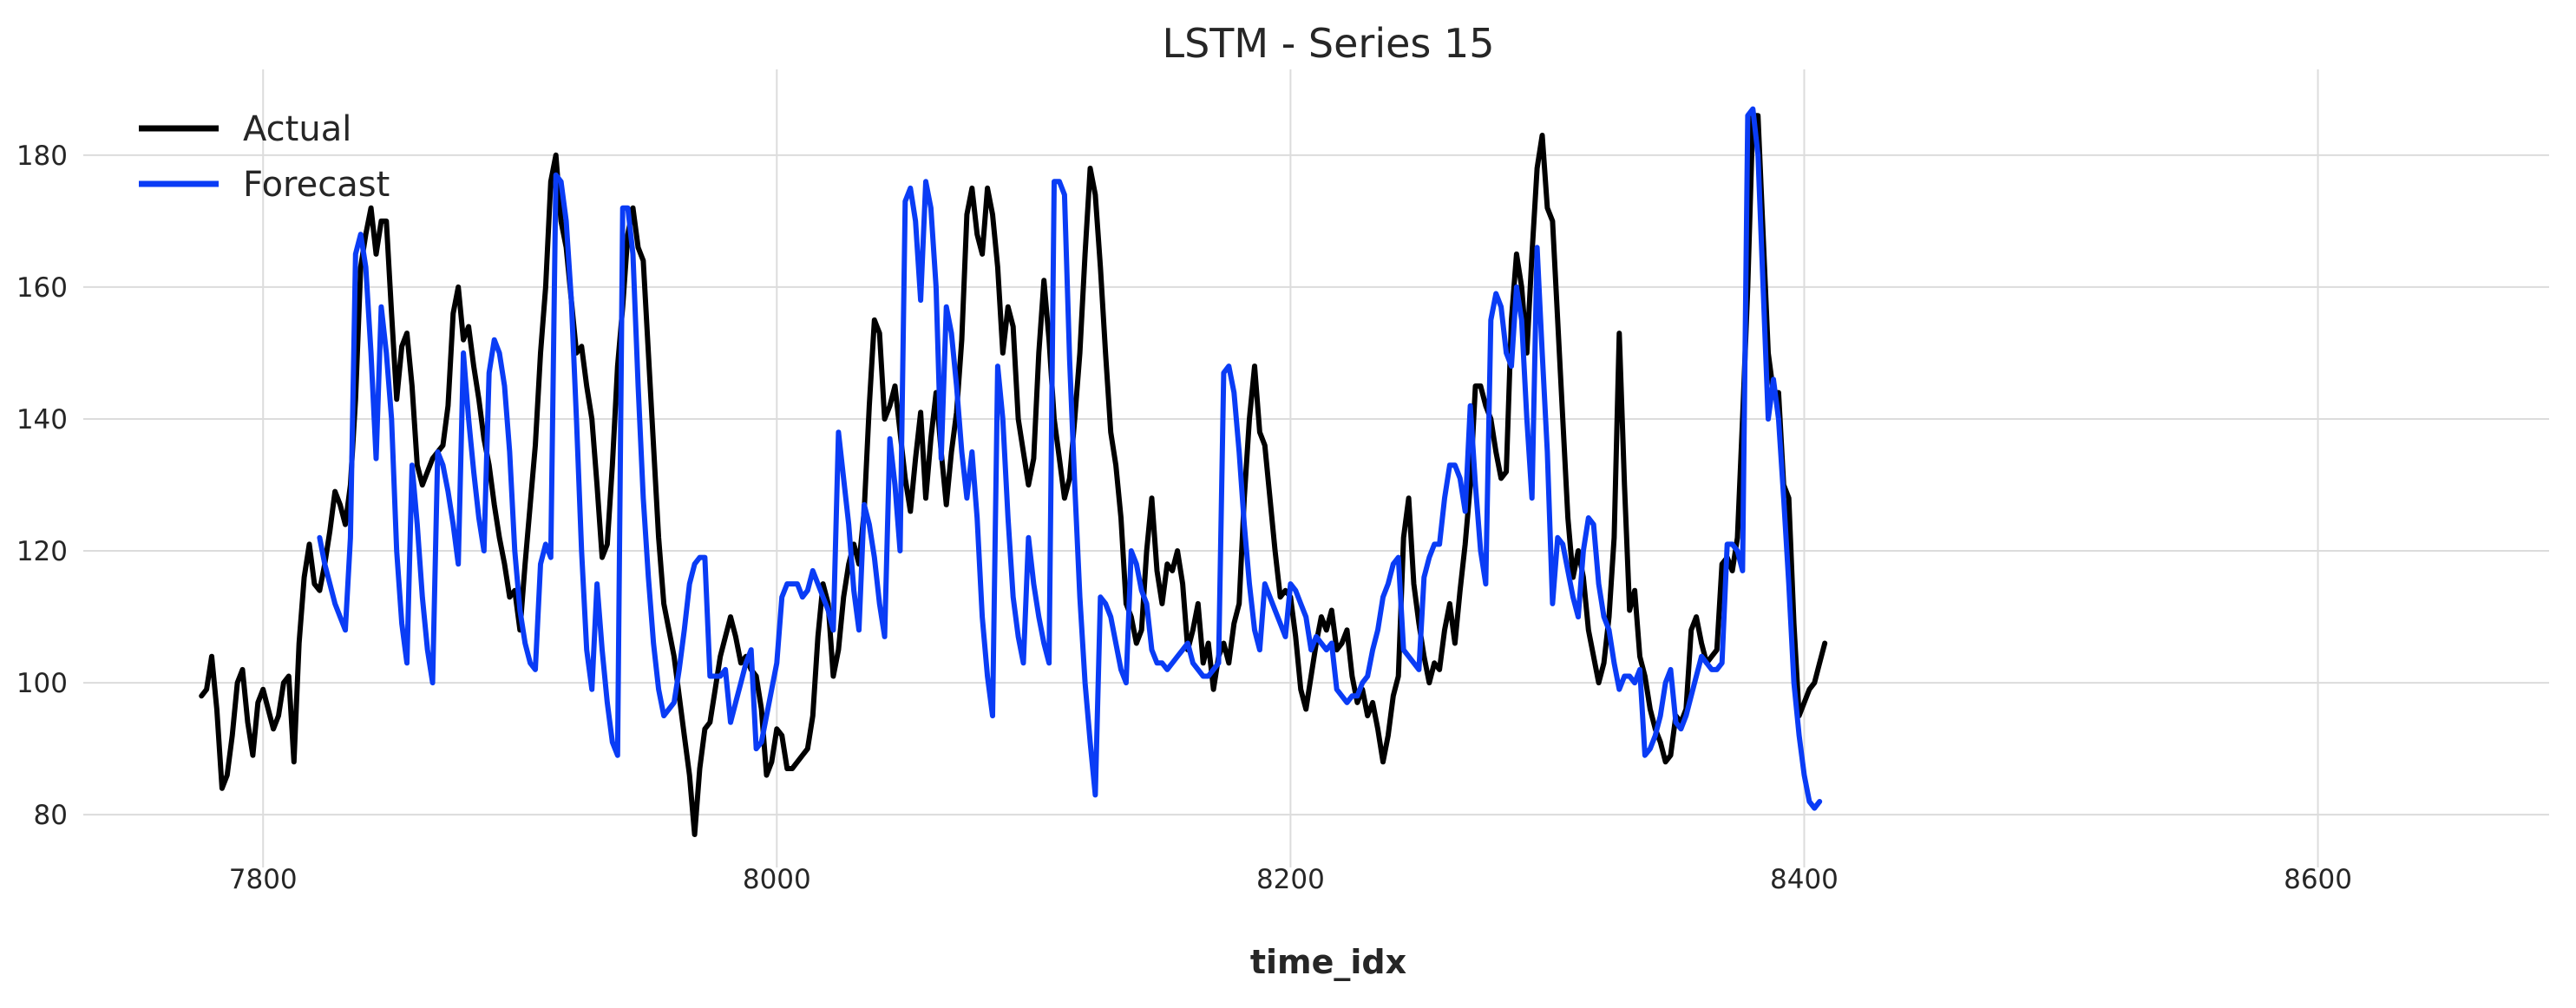  What do you see at coordinates (297, 129) in the screenshot?
I see `legend-label-actual: Actual` at bounding box center [297, 129].